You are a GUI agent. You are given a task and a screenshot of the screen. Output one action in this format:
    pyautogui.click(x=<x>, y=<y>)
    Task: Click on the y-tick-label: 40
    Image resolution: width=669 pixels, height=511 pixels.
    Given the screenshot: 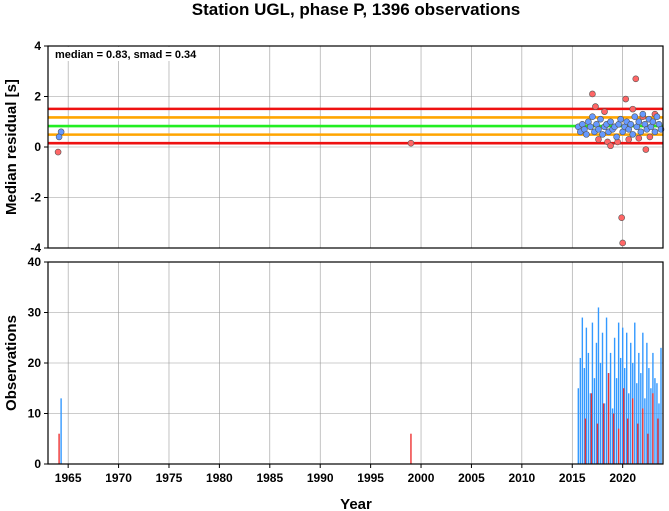 What is the action you would take?
    pyautogui.click(x=35, y=262)
    